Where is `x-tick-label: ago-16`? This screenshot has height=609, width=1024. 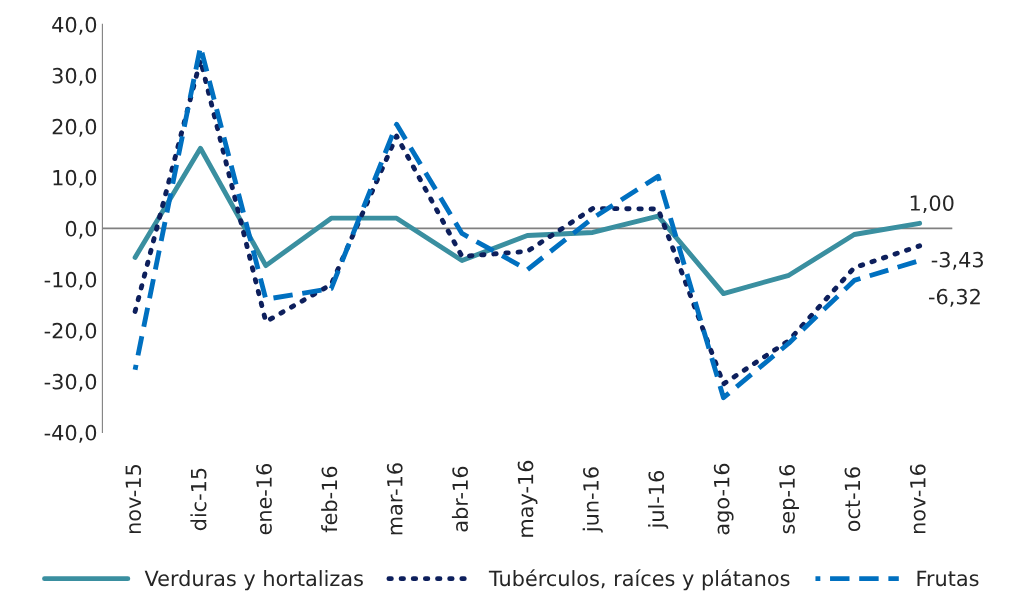 x-tick-label: ago-16 is located at coordinates (723, 499).